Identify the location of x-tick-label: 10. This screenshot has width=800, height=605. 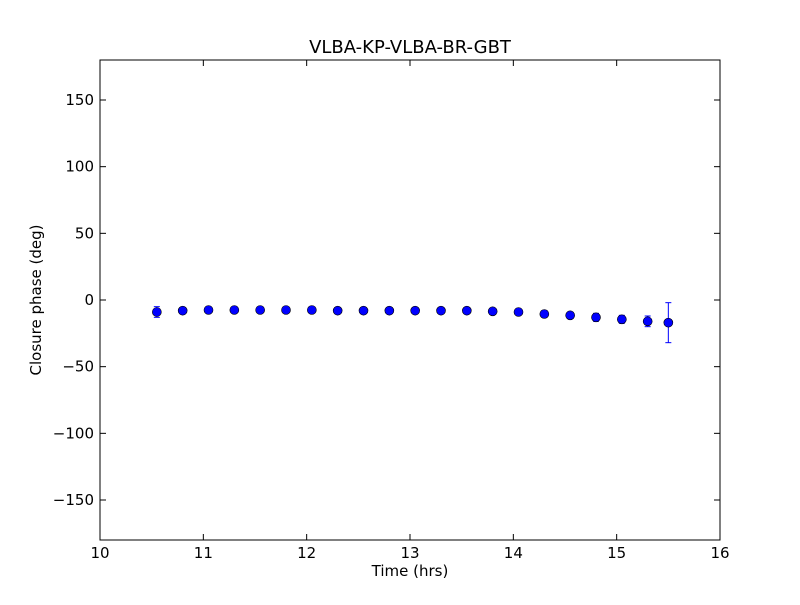
(99, 553).